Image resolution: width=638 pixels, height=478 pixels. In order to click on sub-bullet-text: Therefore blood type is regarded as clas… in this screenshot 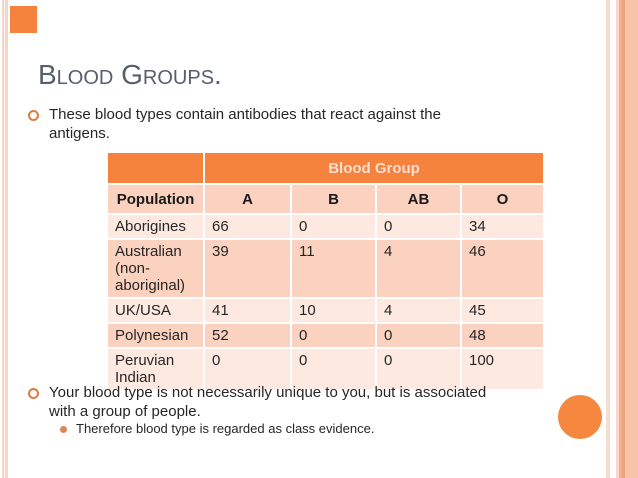, I will do `click(225, 428)`.